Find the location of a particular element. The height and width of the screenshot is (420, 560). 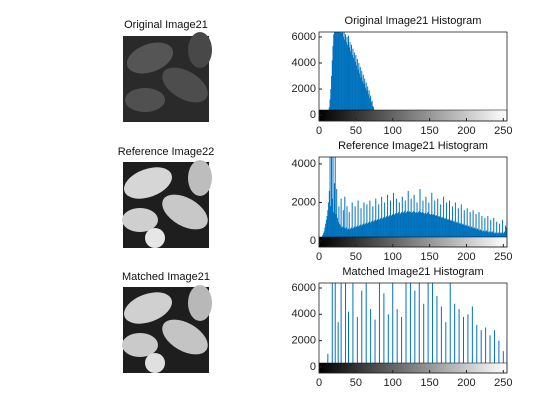

chart-title: Reference Image21 Histogram is located at coordinates (413, 146).